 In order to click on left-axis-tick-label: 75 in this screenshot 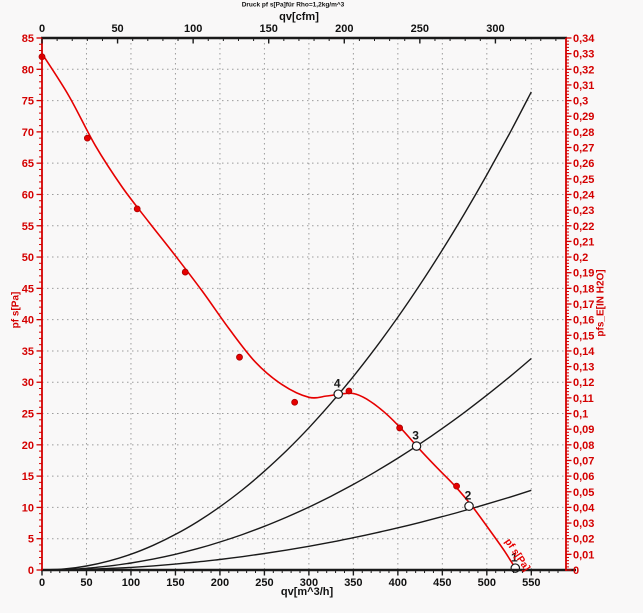, I will do `click(28, 102)`.